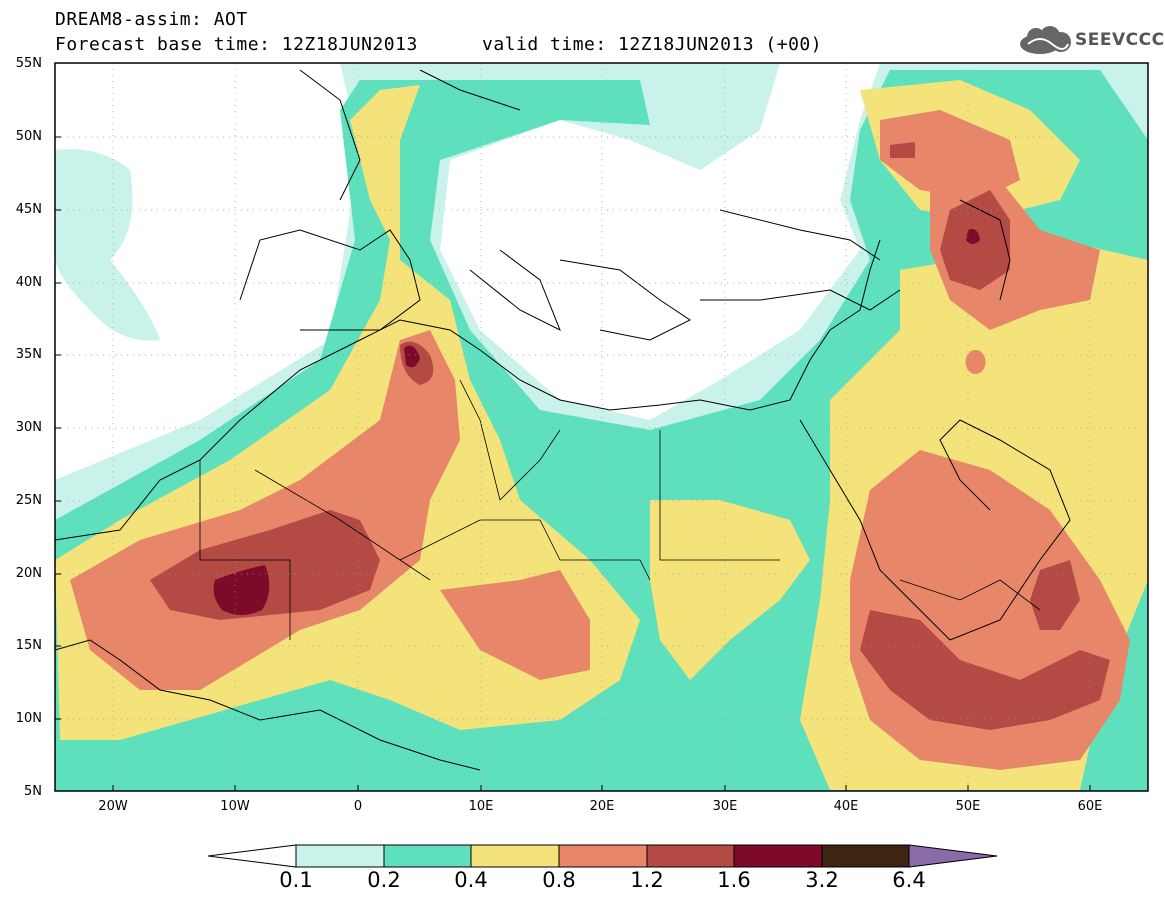 The image size is (1165, 905). What do you see at coordinates (602, 806) in the screenshot?
I see `lon-label: 20E` at bounding box center [602, 806].